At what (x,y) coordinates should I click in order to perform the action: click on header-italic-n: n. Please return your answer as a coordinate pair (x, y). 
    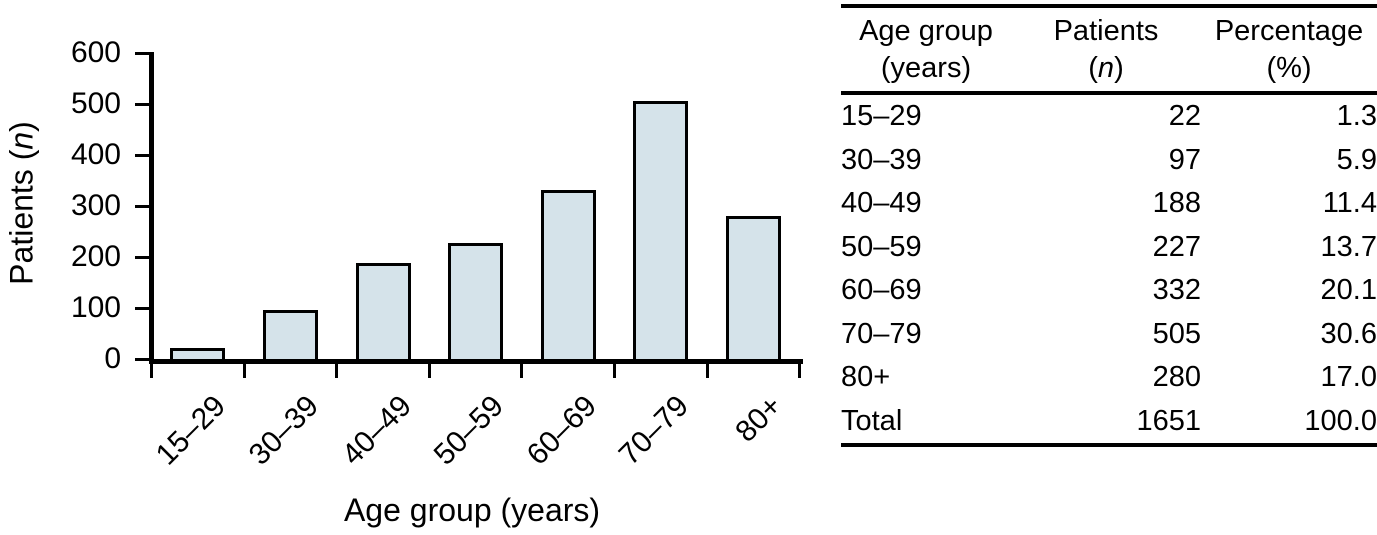
    Looking at the image, I should click on (1106, 67).